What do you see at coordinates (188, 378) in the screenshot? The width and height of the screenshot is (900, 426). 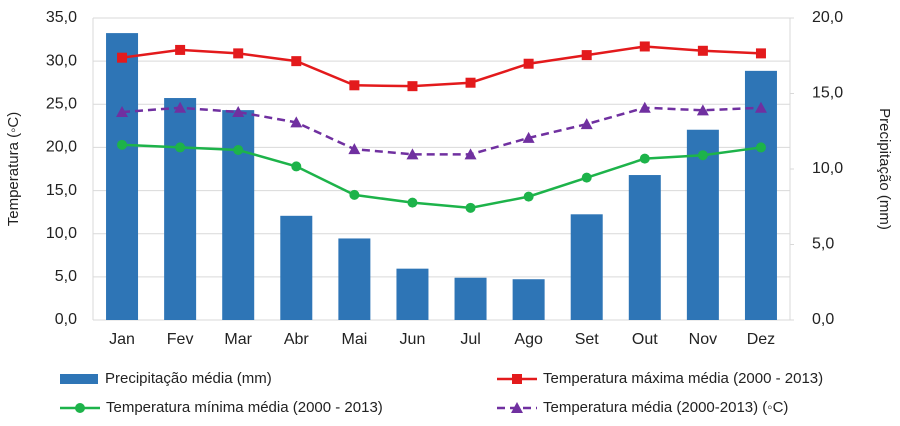 I see `legend-label: Precipitação média (mm)` at bounding box center [188, 378].